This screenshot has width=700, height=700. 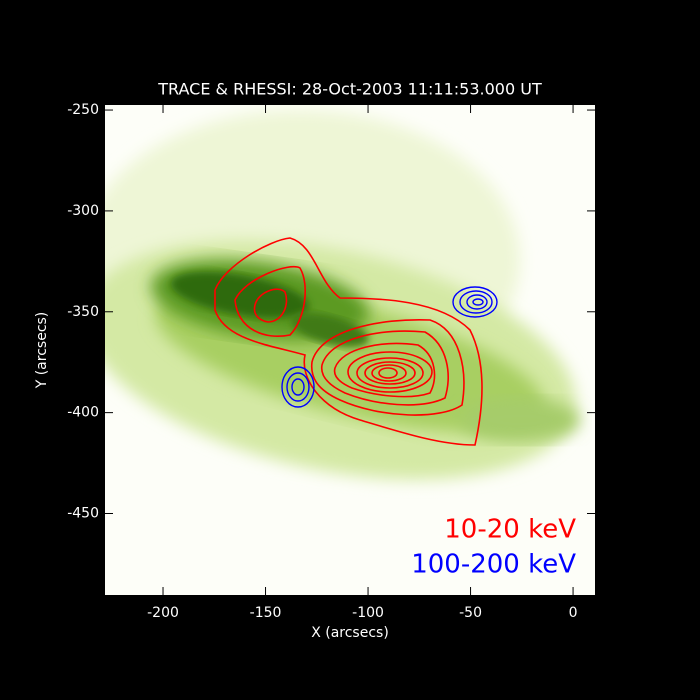 I want to click on glow, so click(x=520, y=420).